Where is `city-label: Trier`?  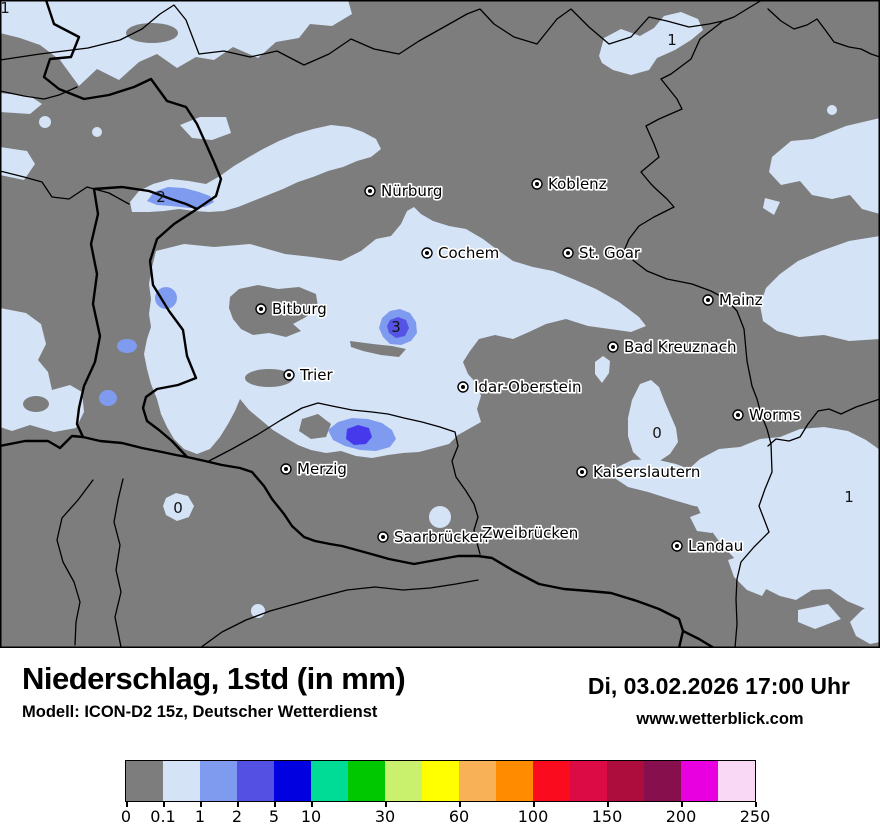
city-label: Trier is located at coordinates (316, 375).